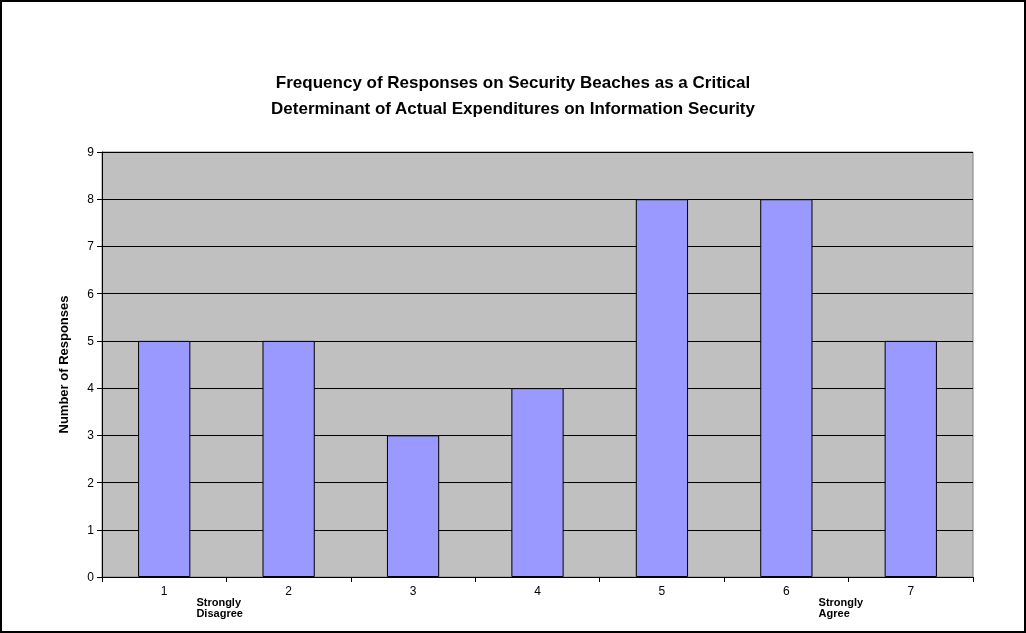  What do you see at coordinates (513, 95) in the screenshot?
I see `chart-title: Frequency of Responses on Security Beaches as a Critical Determinant of Actual Expenditures on Information Security` at bounding box center [513, 95].